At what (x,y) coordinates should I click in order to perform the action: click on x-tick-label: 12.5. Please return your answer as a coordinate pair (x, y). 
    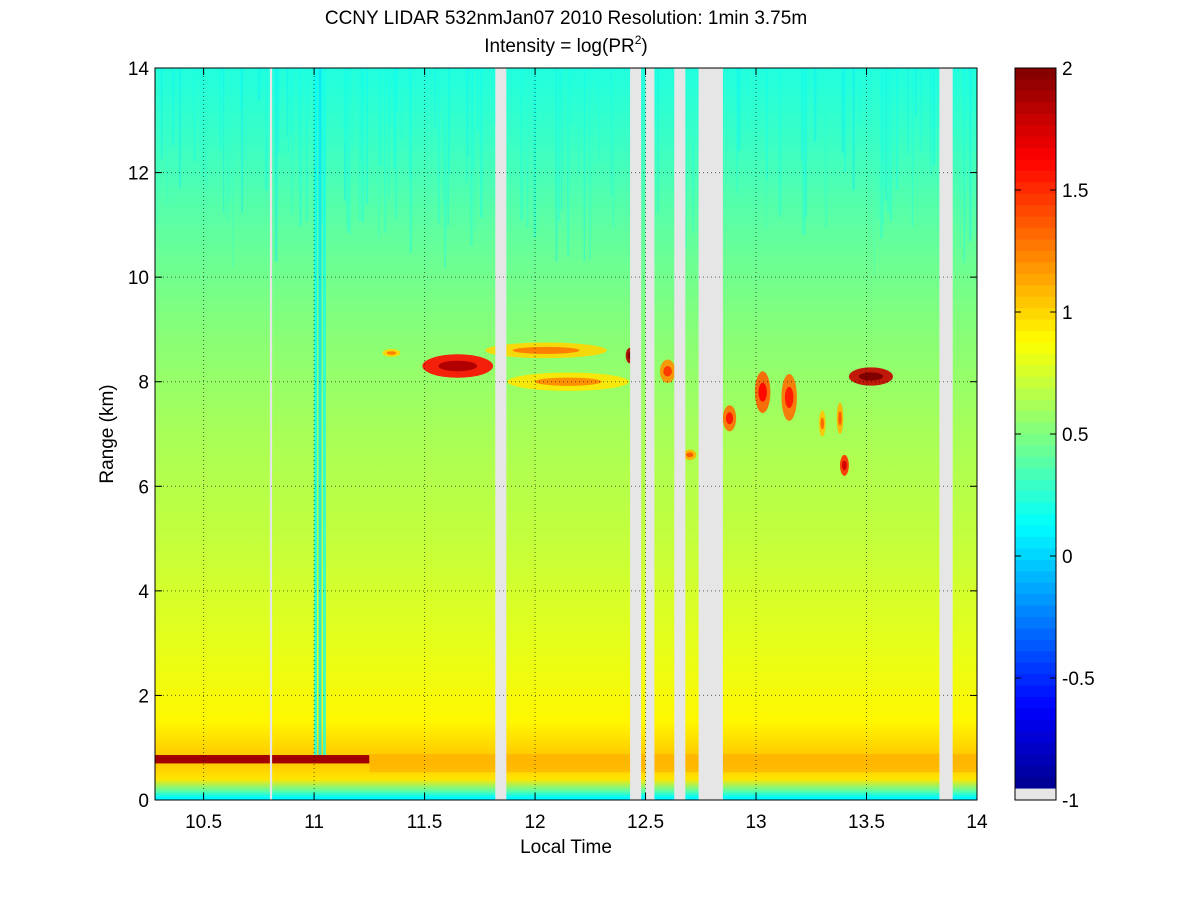
    Looking at the image, I should click on (645, 822).